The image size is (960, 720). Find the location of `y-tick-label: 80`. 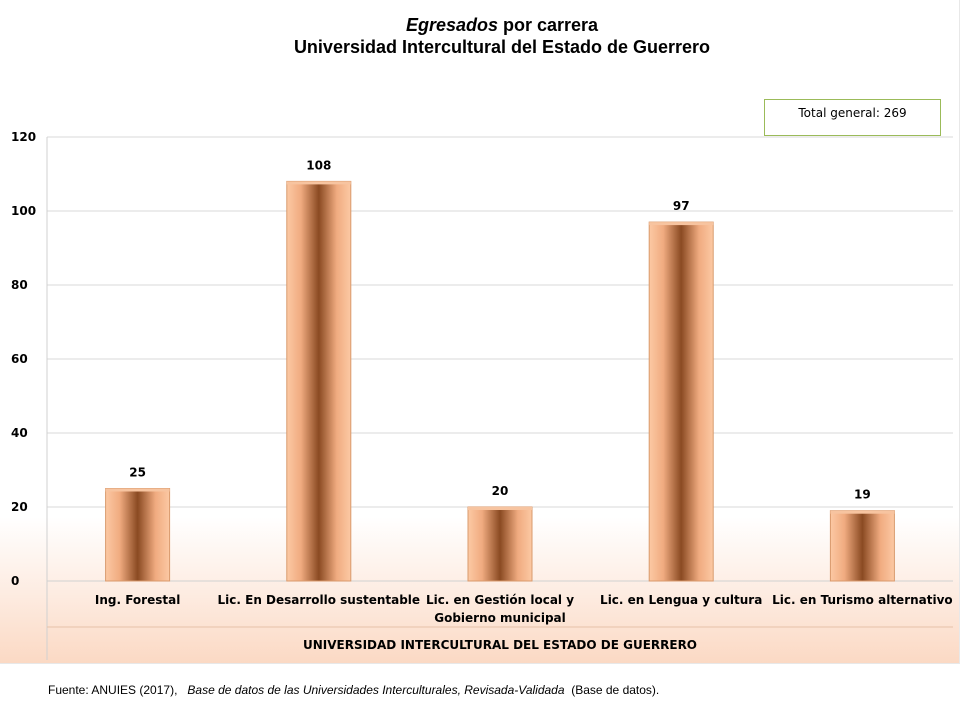

y-tick-label: 80 is located at coordinates (19, 285).